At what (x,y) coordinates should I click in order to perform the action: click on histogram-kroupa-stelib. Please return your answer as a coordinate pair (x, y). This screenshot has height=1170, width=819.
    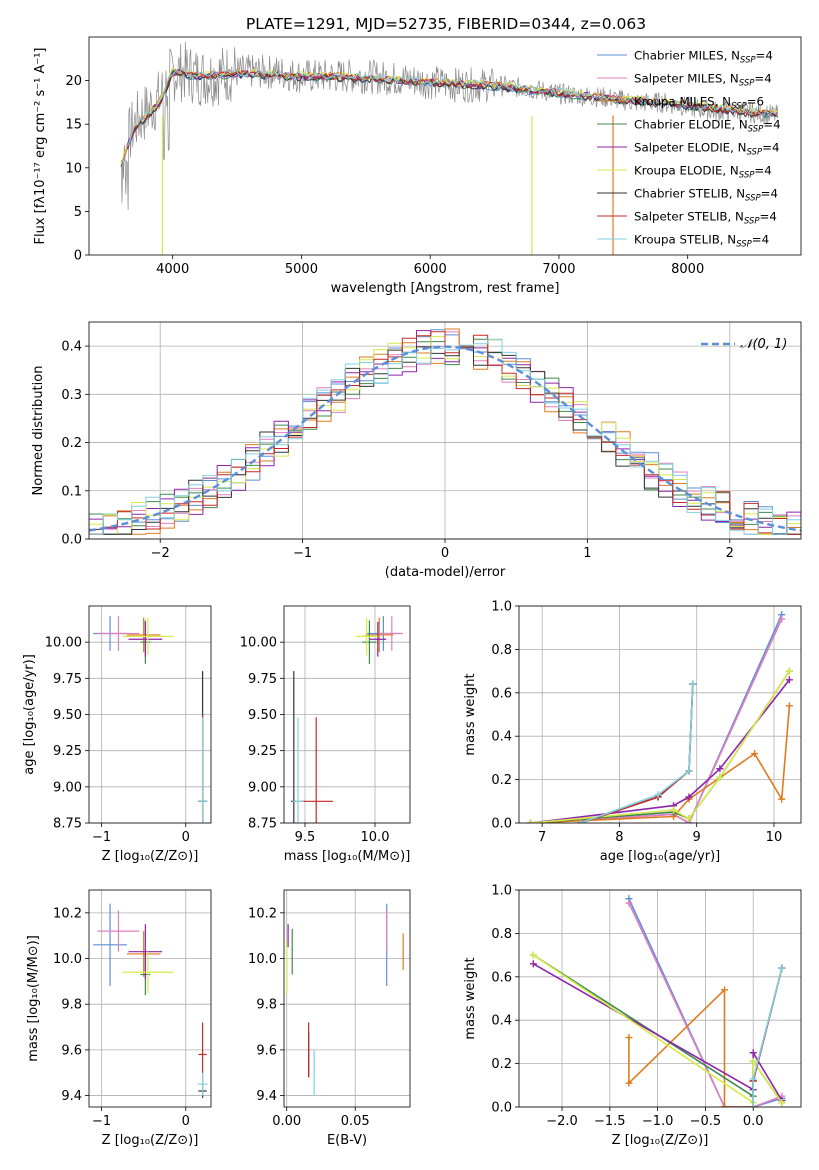
    Looking at the image, I should click on (445, 436).